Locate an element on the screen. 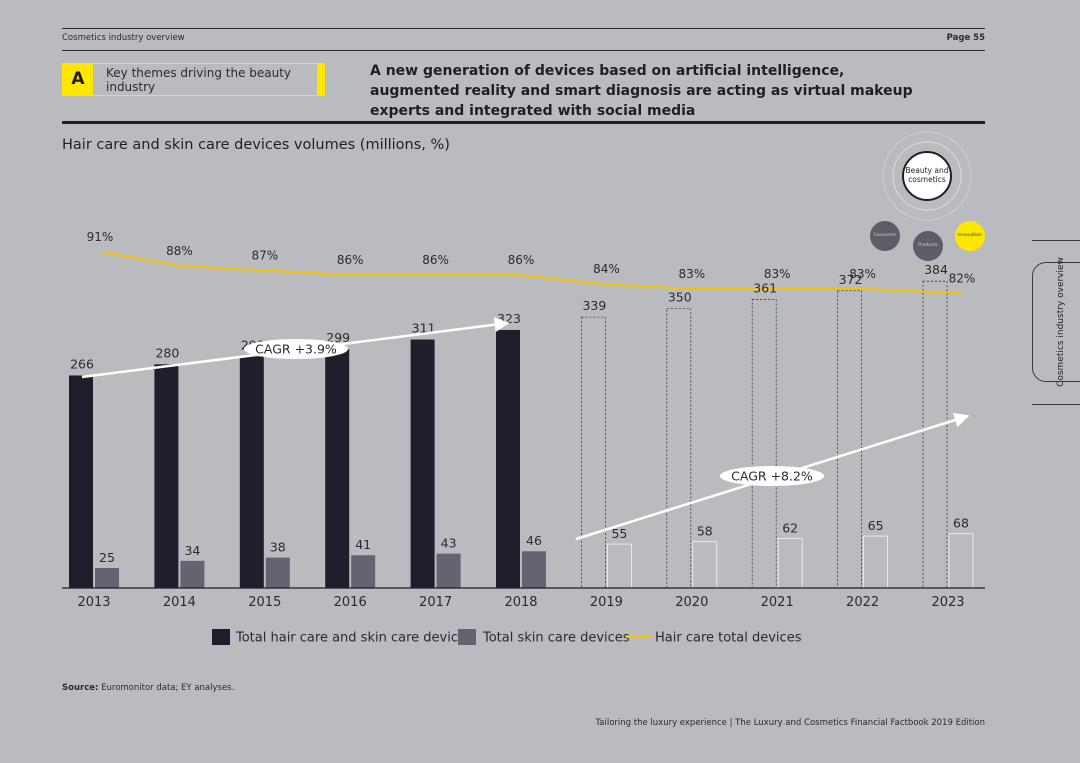 The width and height of the screenshot is (1080, 763). cagr-label-2: CAGR +8.2% is located at coordinates (772, 476).